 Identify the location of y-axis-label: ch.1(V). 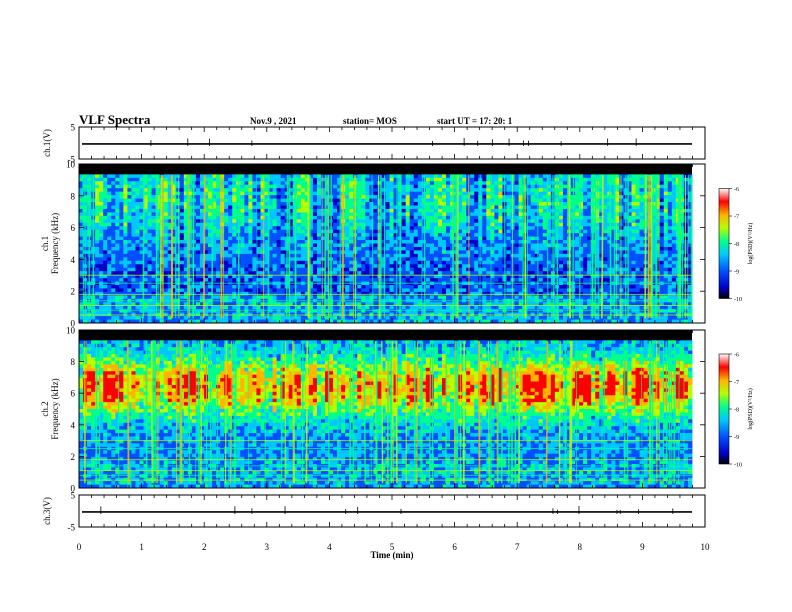
(47, 143).